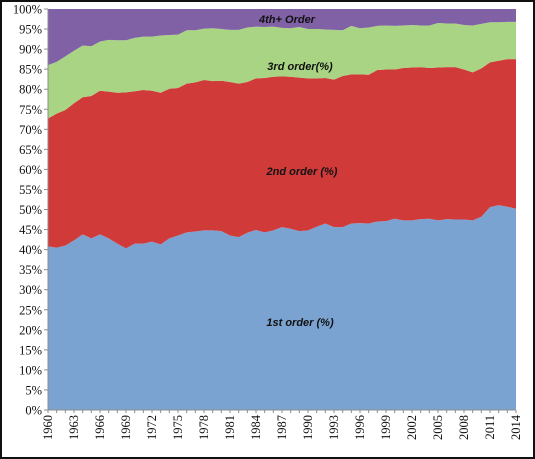 The width and height of the screenshot is (535, 459). What do you see at coordinates (490, 427) in the screenshot?
I see `x-tick-label: 2011` at bounding box center [490, 427].